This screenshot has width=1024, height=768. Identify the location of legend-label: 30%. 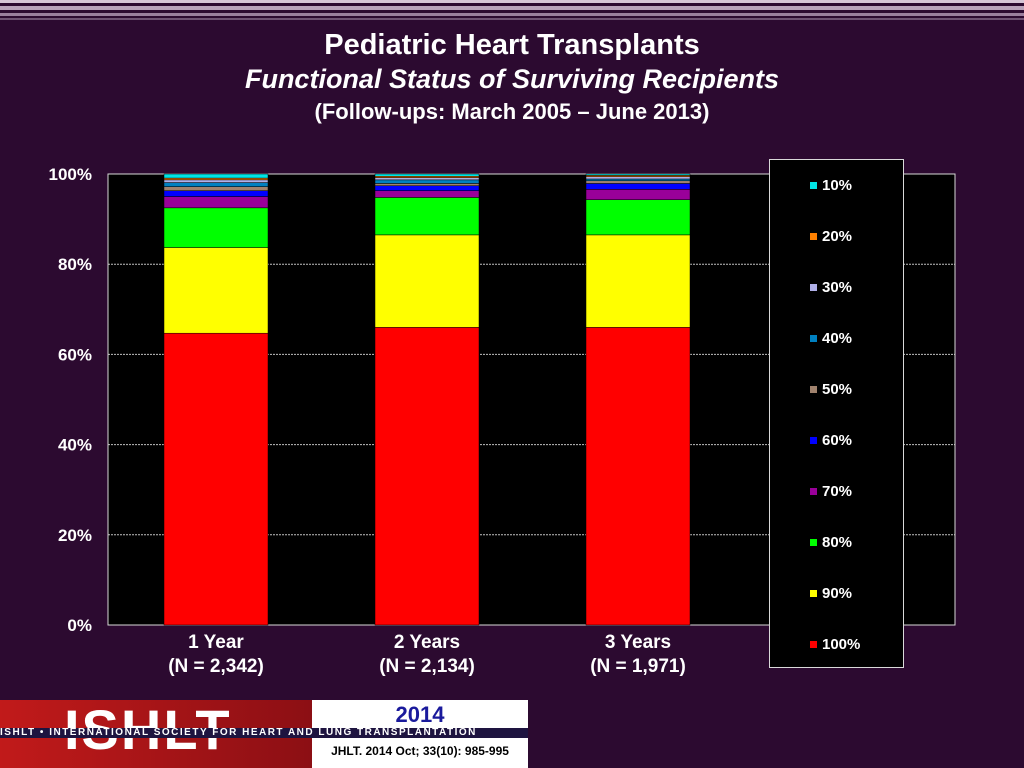
(837, 287).